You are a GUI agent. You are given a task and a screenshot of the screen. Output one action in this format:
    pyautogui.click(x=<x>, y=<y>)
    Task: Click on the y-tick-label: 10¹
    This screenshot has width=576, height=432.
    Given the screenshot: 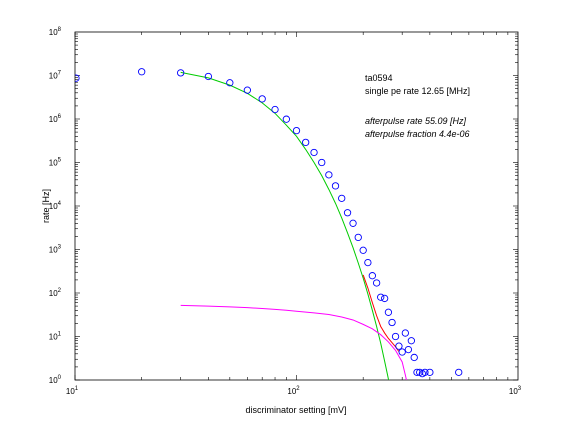 What is the action you would take?
    pyautogui.click(x=55, y=337)
    